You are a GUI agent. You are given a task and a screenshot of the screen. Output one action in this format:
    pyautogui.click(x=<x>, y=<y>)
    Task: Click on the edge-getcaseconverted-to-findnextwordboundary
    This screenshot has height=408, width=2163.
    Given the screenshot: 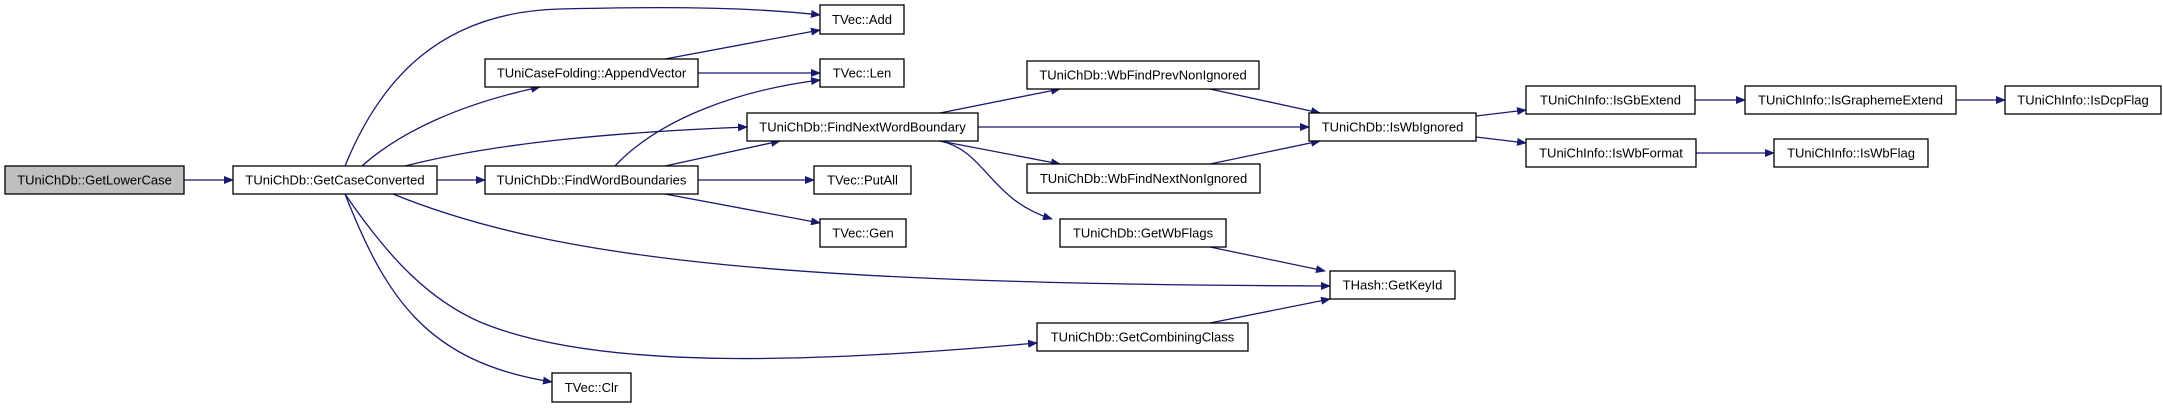 What is the action you would take?
    pyautogui.click(x=576, y=145)
    